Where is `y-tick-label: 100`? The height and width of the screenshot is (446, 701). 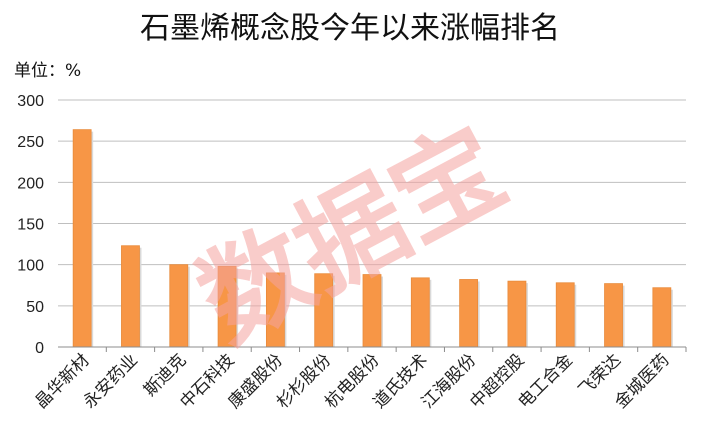
y-tick-label: 100 is located at coordinates (30, 266).